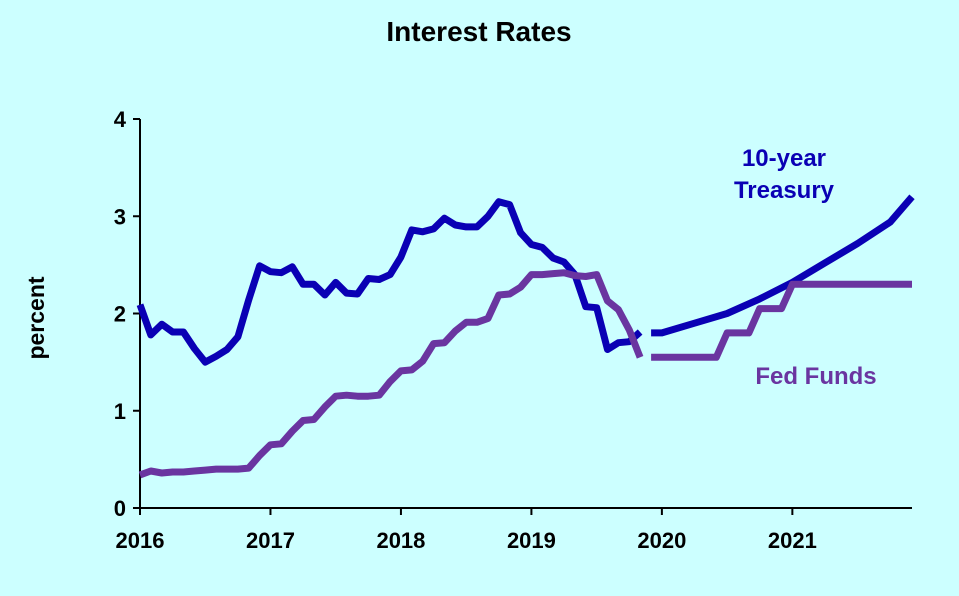 Image resolution: width=959 pixels, height=596 pixels. I want to click on y-tick-label: 0, so click(120, 508).